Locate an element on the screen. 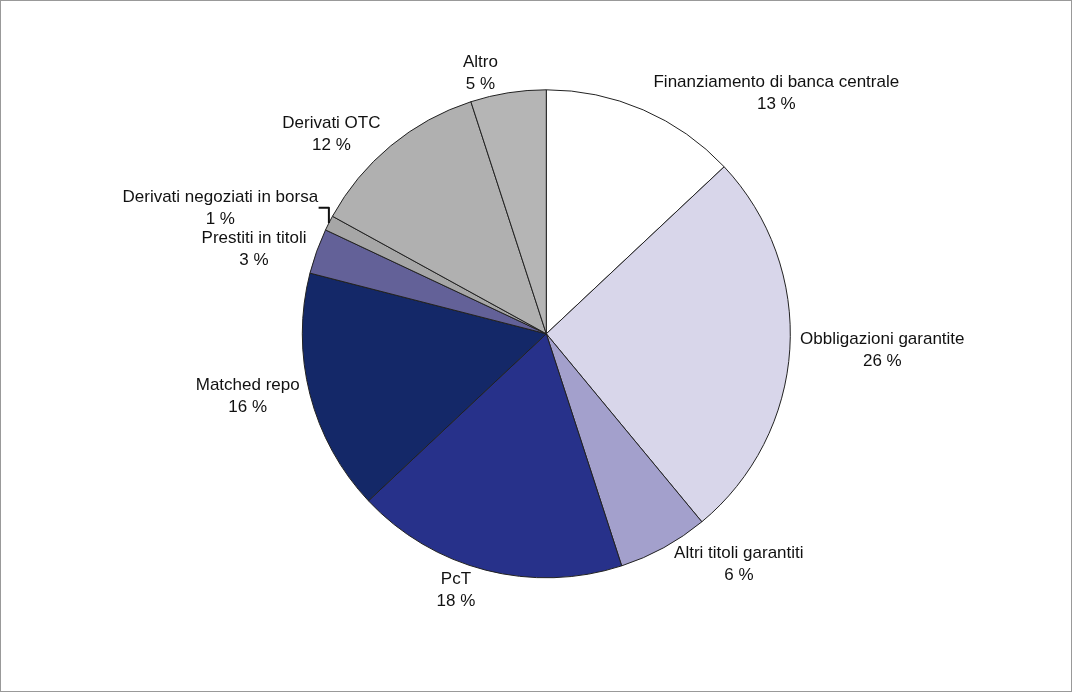  data-label: 1 % is located at coordinates (220, 219).